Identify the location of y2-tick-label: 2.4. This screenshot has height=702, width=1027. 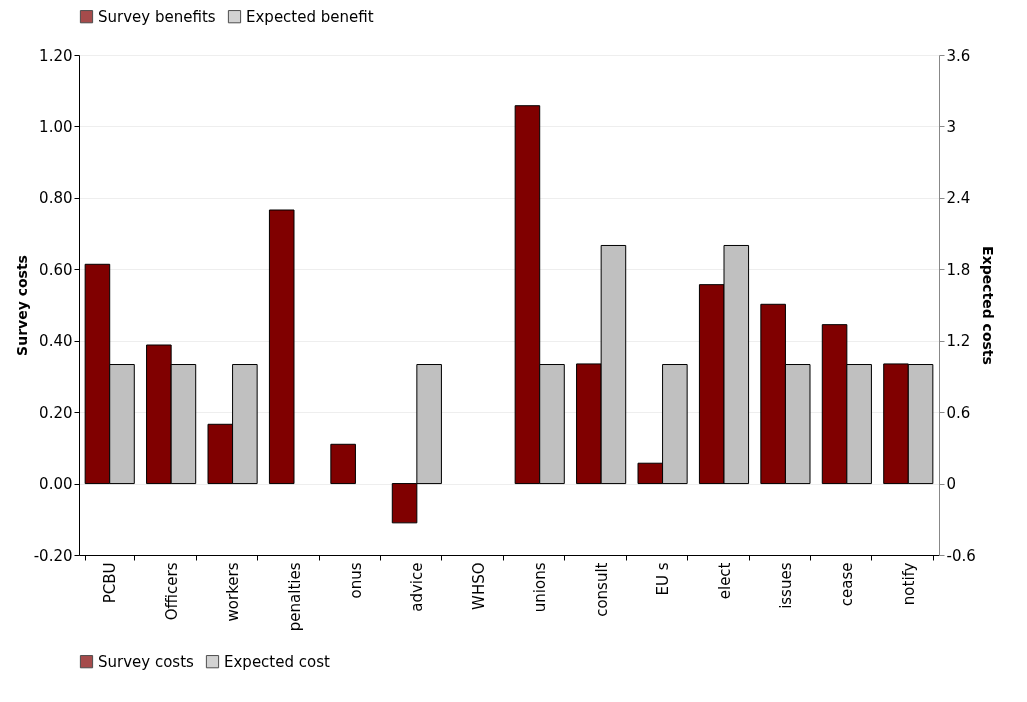
(958, 198).